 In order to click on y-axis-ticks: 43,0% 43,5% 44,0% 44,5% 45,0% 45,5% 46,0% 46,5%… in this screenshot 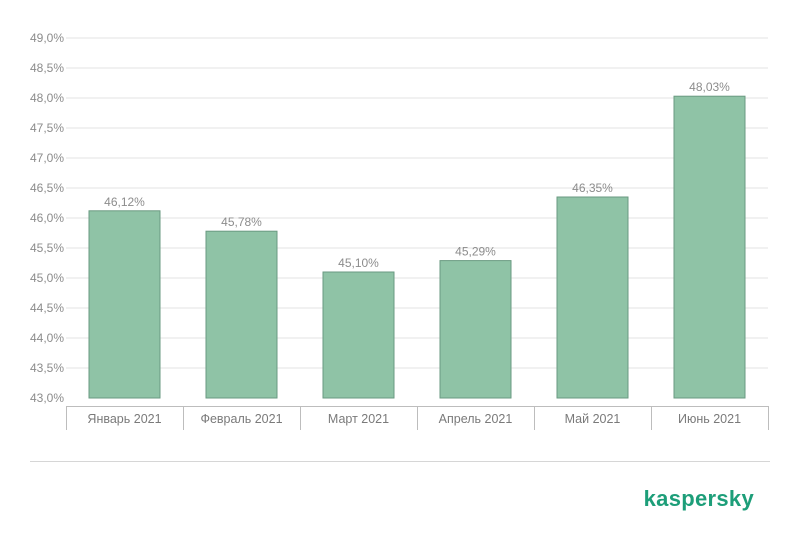, I will do `click(47, 218)`.